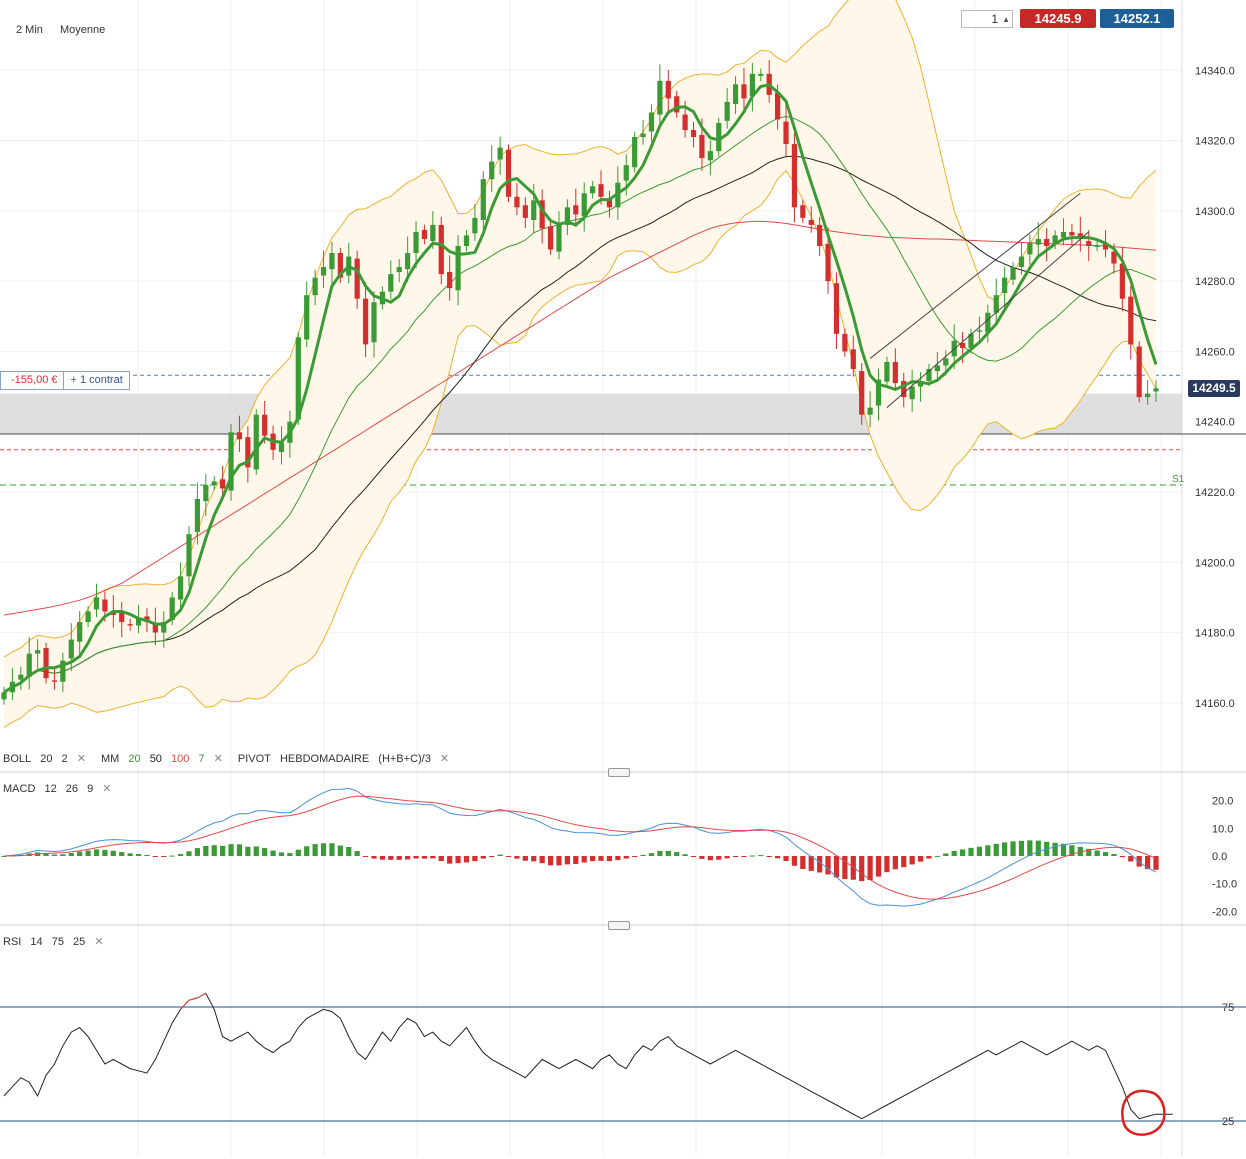  What do you see at coordinates (254, 759) in the screenshot?
I see `legend-pivot: PIVOT` at bounding box center [254, 759].